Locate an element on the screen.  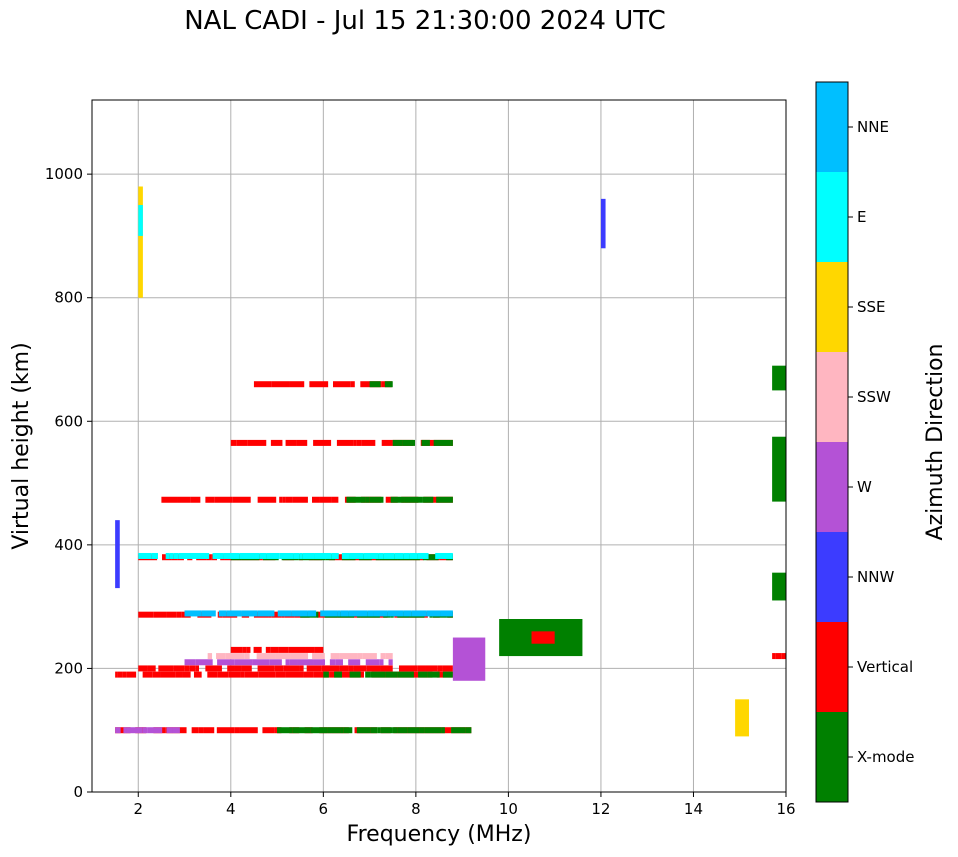
colorbar-category-label: NNE is located at coordinates (873, 127).